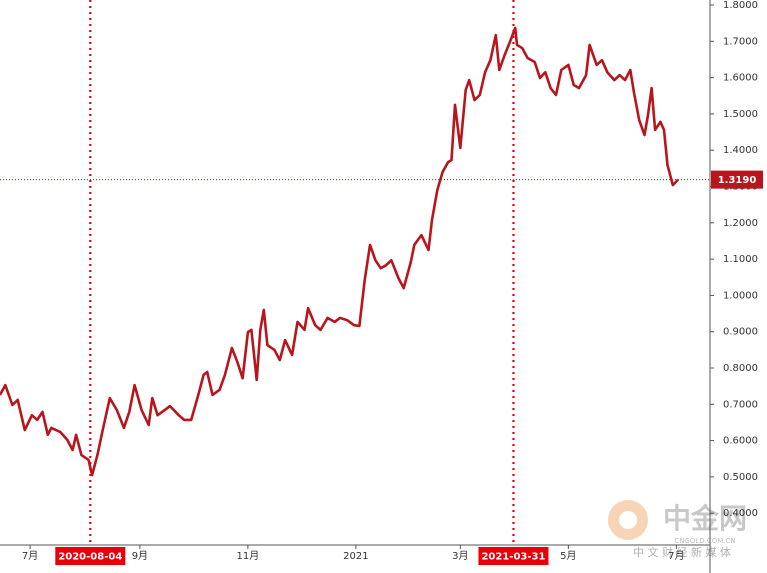 Image resolution: width=767 pixels, height=573 pixels. What do you see at coordinates (704, 541) in the screenshot?
I see `watermark-site: CNGOLD.COM.CN` at bounding box center [704, 541].